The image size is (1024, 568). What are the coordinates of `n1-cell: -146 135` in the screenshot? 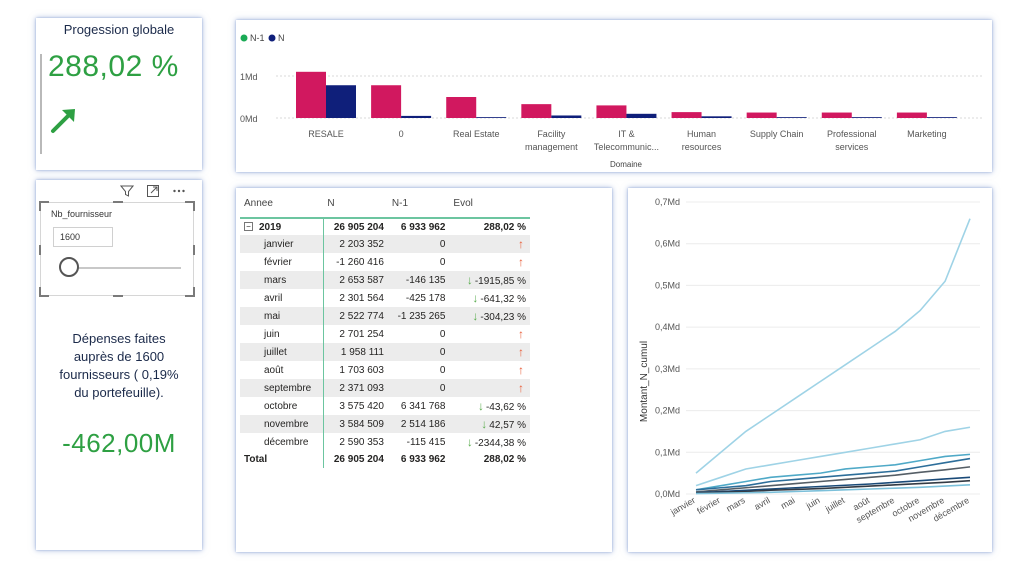 It's located at (418, 280).